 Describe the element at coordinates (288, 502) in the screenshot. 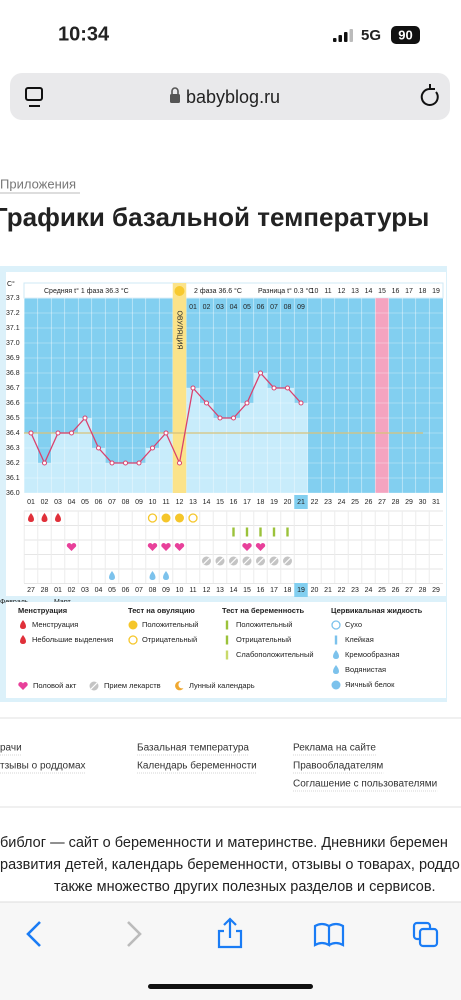

I see `day-label: 20` at that location.